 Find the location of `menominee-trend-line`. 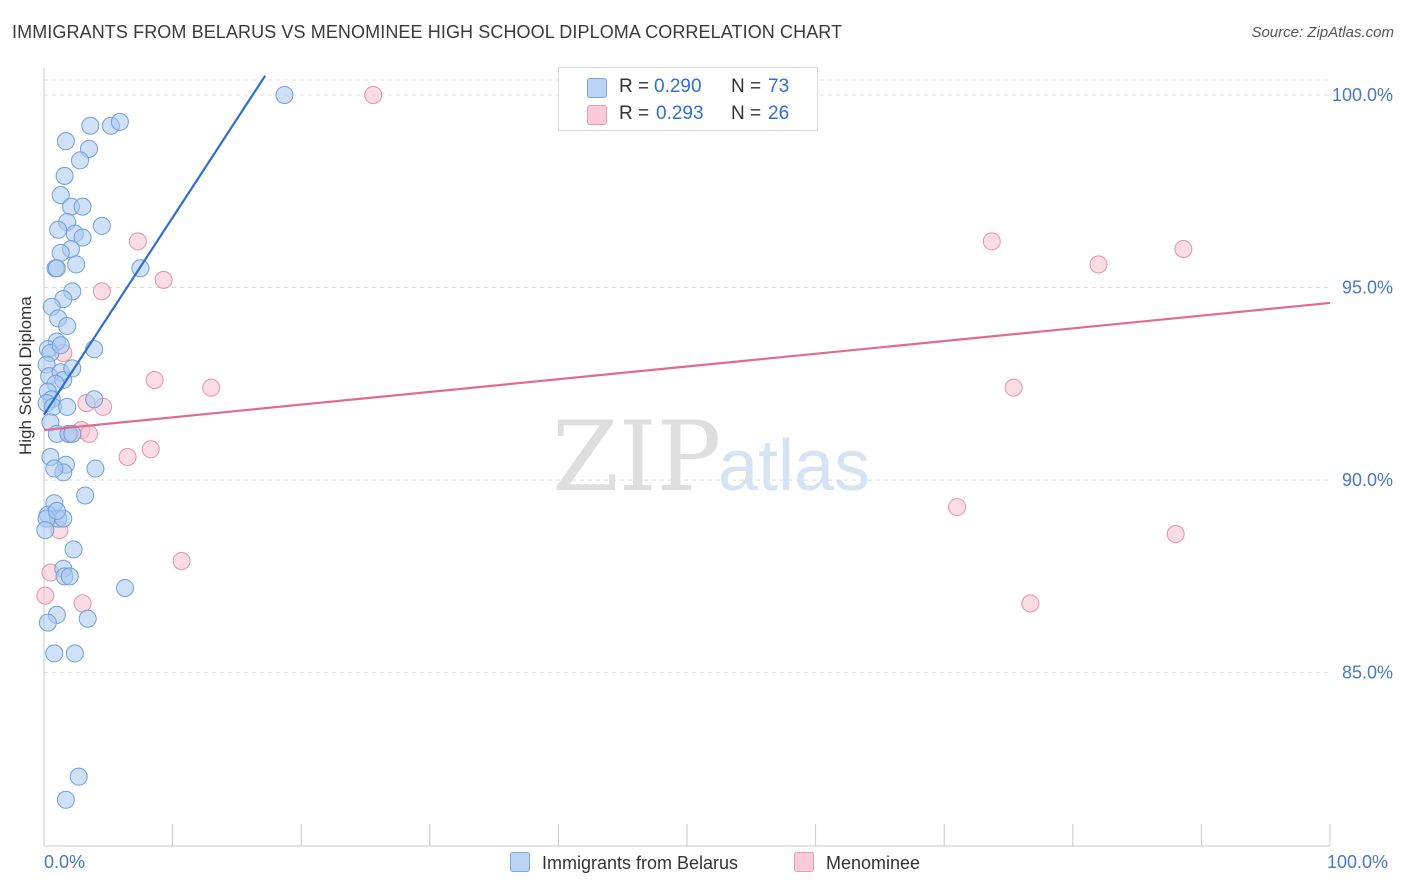

menominee-trend-line is located at coordinates (687, 366).